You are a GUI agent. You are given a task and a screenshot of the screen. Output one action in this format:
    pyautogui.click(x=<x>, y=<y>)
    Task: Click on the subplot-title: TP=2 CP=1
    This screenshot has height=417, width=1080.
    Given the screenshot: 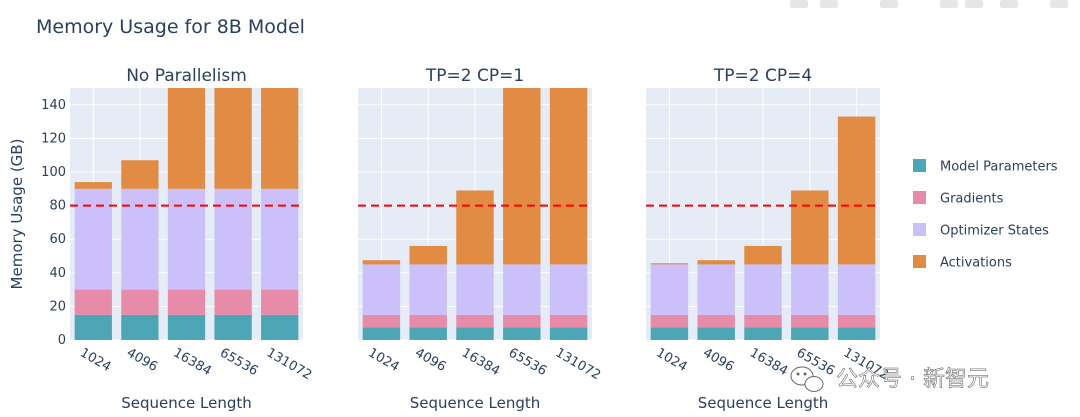 What is the action you would take?
    pyautogui.click(x=474, y=76)
    